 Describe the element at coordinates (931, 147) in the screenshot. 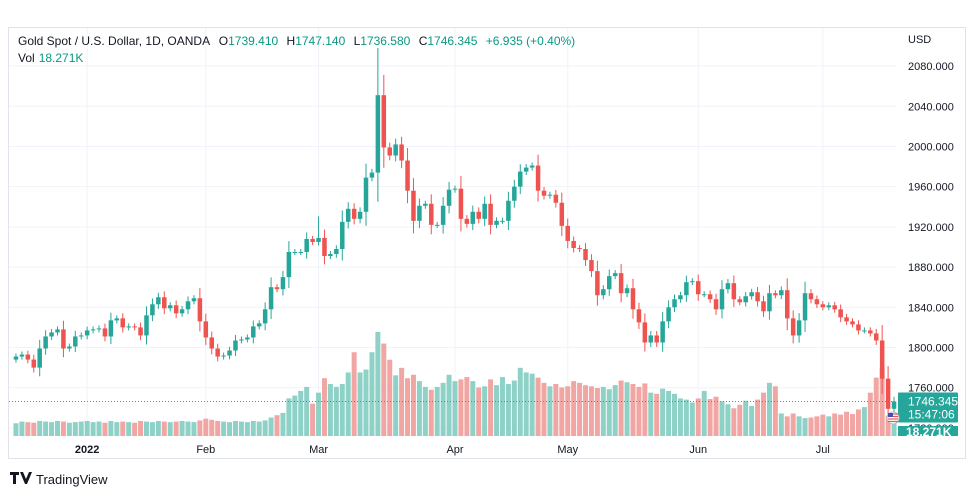

I see `y-tick-label: 2000.000` at that location.